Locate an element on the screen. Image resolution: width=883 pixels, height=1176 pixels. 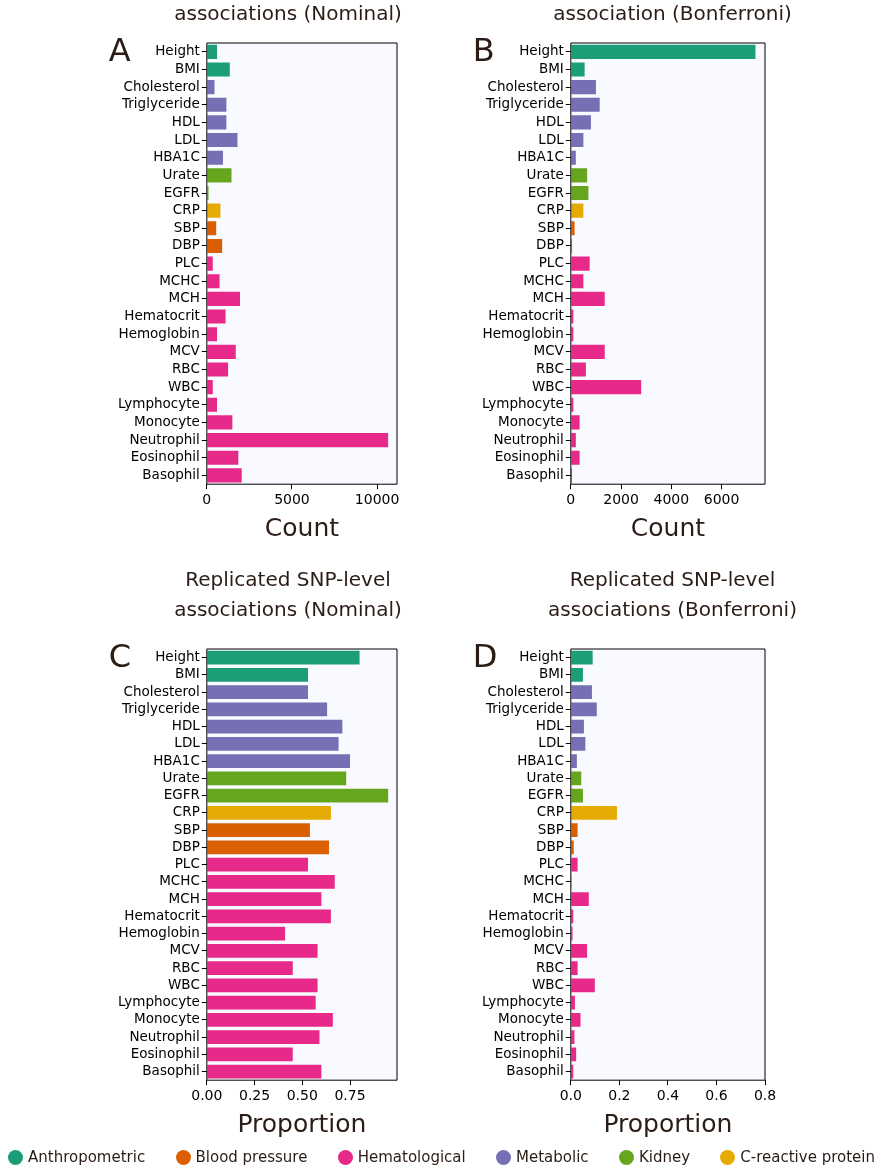
text: C is located at coordinates (120, 656).